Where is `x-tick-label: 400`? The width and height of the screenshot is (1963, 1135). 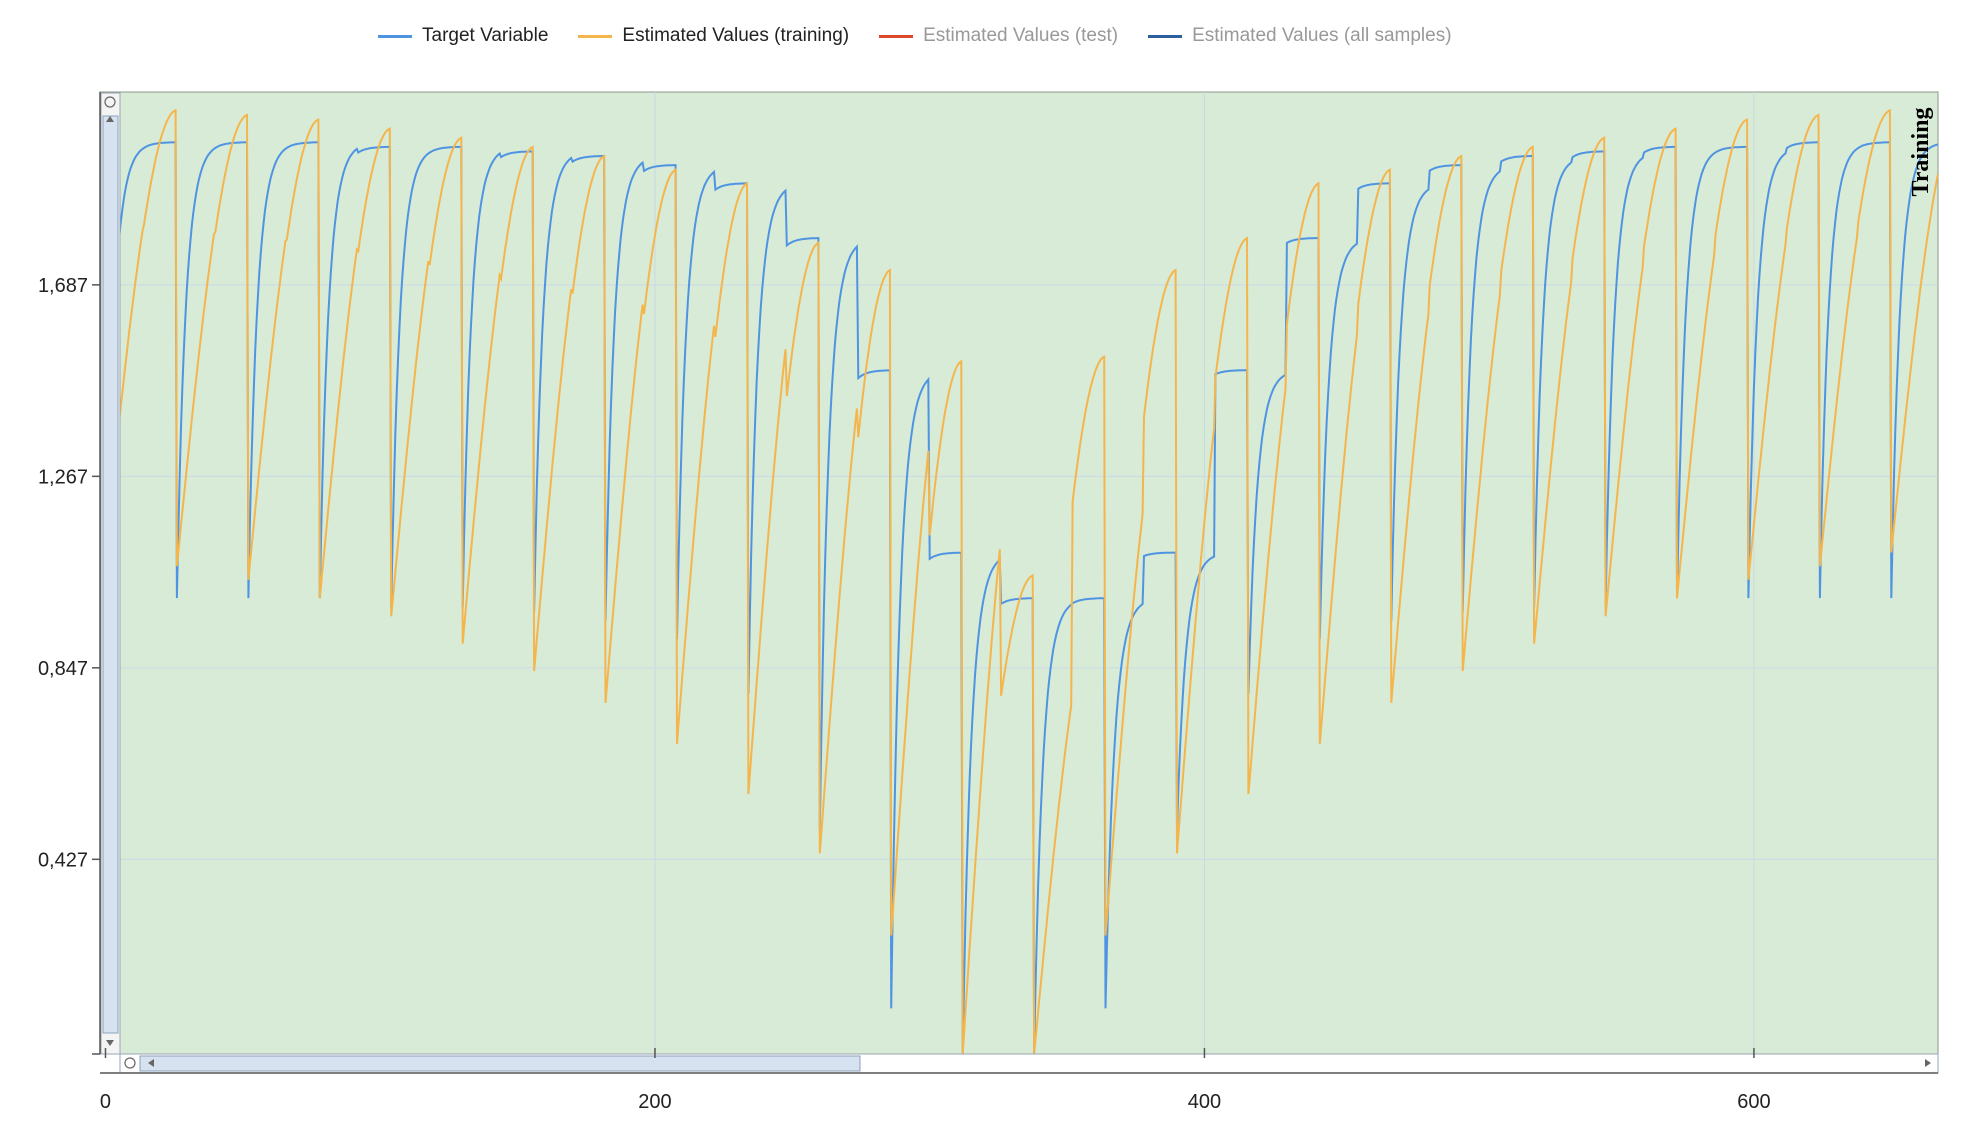
x-tick-label: 400 is located at coordinates (1204, 1102).